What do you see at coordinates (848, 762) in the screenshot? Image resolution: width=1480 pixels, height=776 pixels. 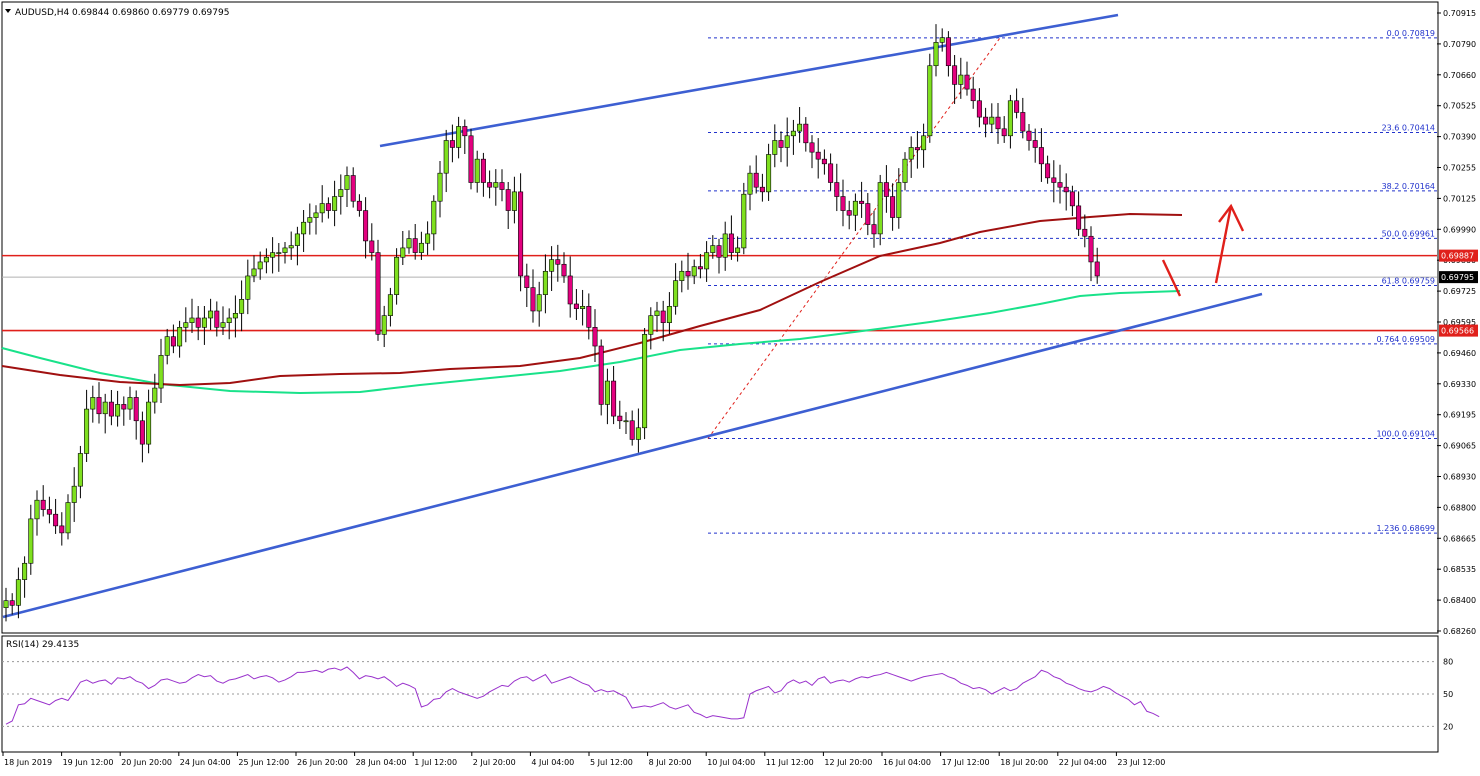 I see `time-tick-label: 12 Jul 20:00` at bounding box center [848, 762].